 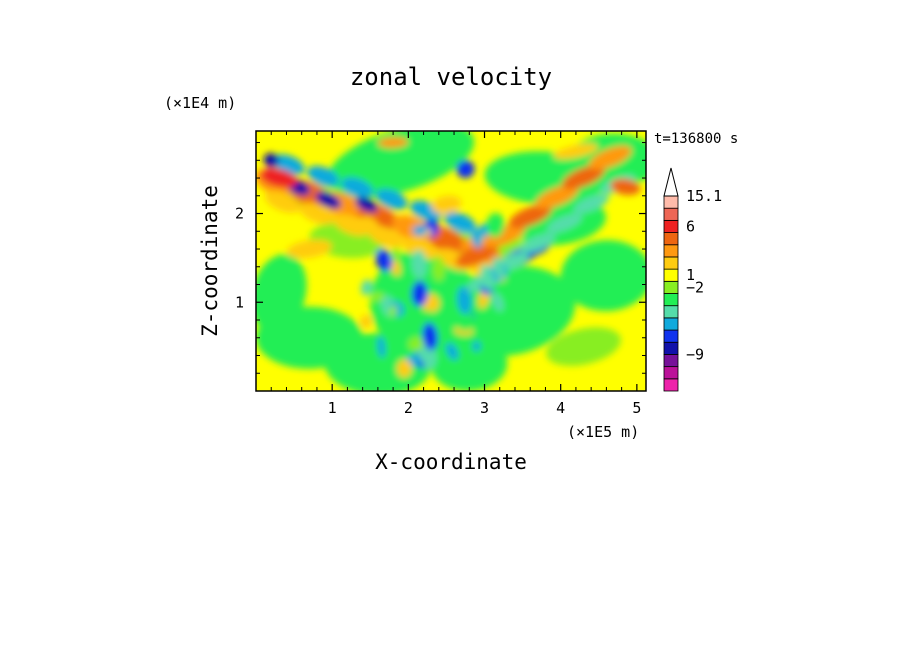 I want to click on colorbar-label: 15.1, so click(x=704, y=196).